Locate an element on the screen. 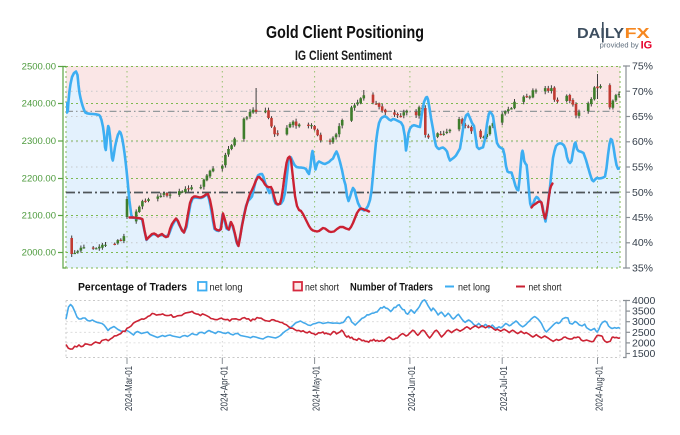 The height and width of the screenshot is (435, 680). svg-text: Percentage of Traders is located at coordinates (132, 288).